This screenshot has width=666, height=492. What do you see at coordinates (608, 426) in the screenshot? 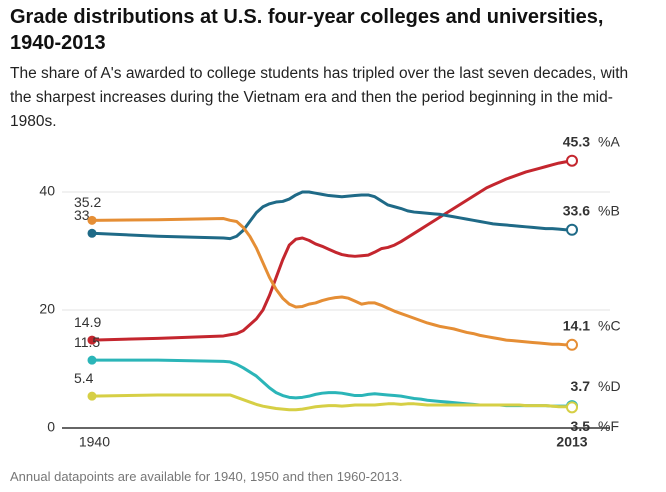
I see `legend-label: %F` at bounding box center [608, 426].